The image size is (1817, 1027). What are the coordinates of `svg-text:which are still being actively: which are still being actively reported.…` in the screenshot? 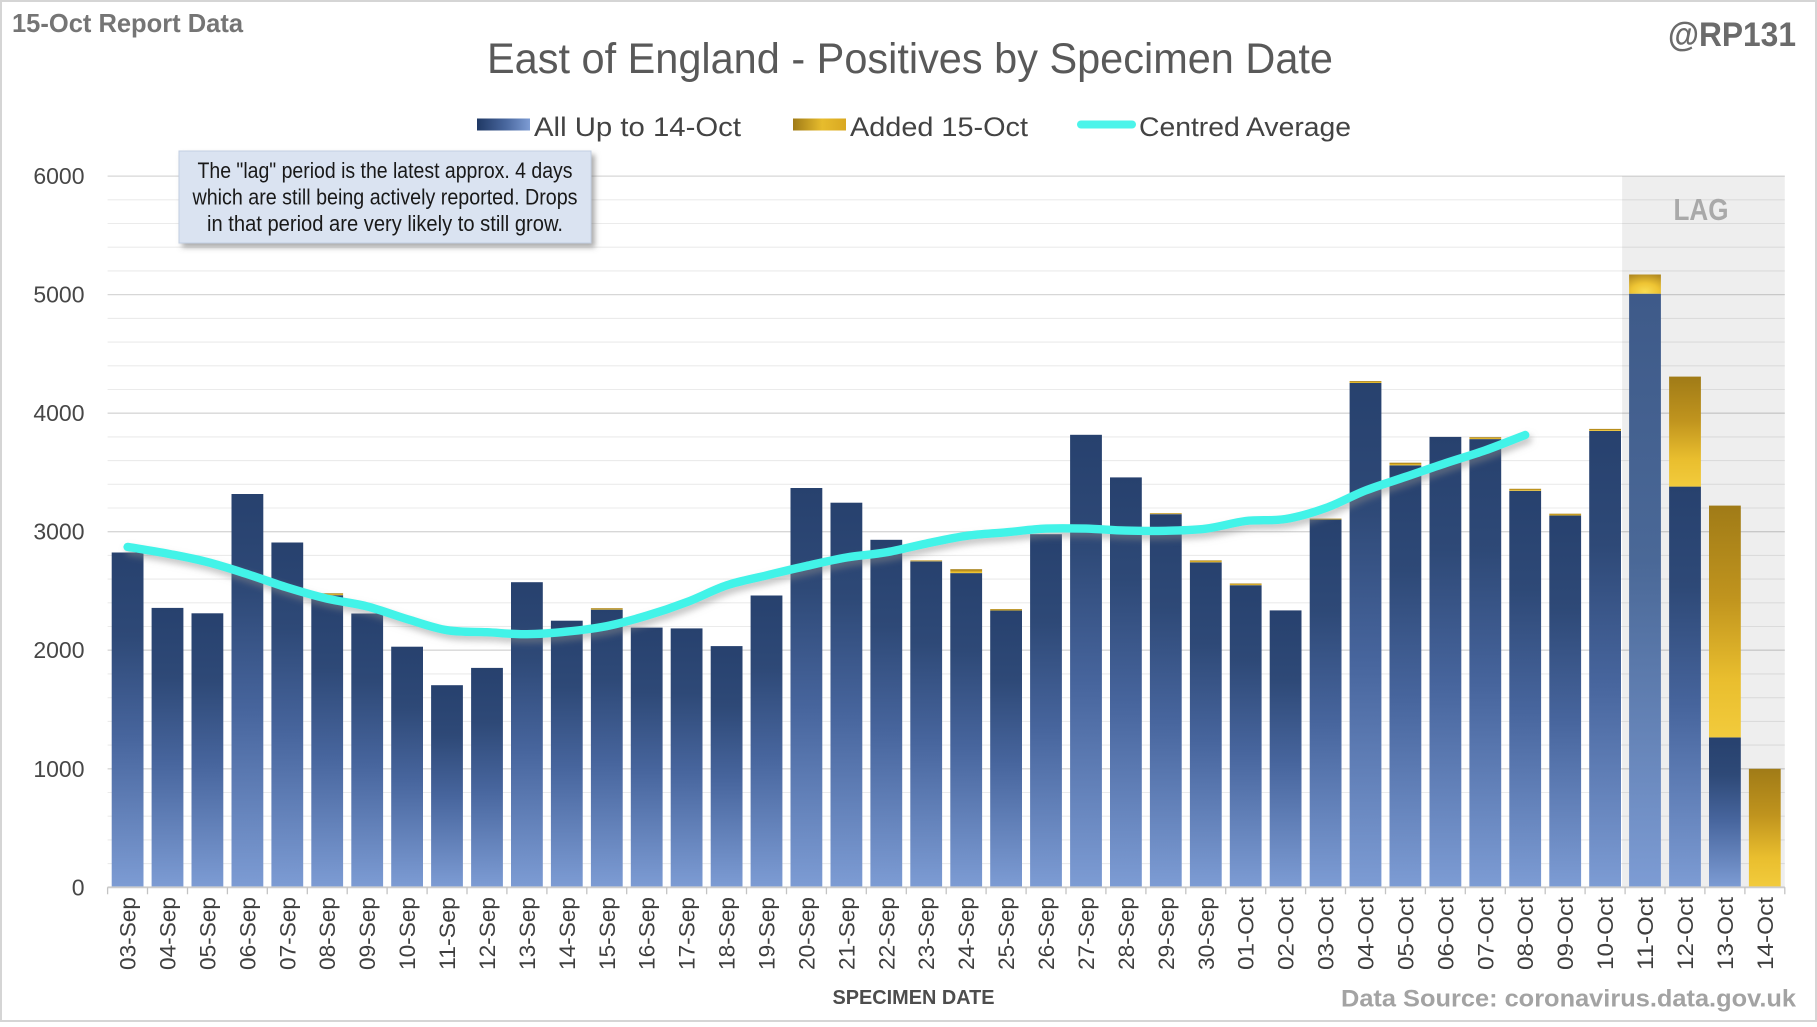 It's located at (385, 197).